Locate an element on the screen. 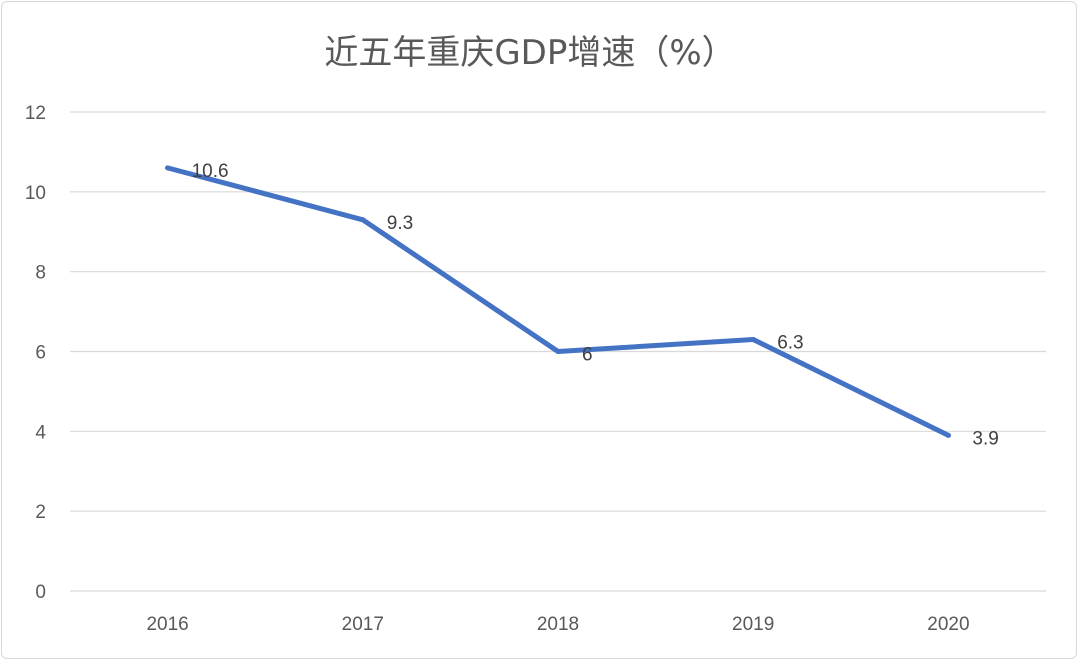 The width and height of the screenshot is (1080, 662). data-label: 10.6 is located at coordinates (210, 171).